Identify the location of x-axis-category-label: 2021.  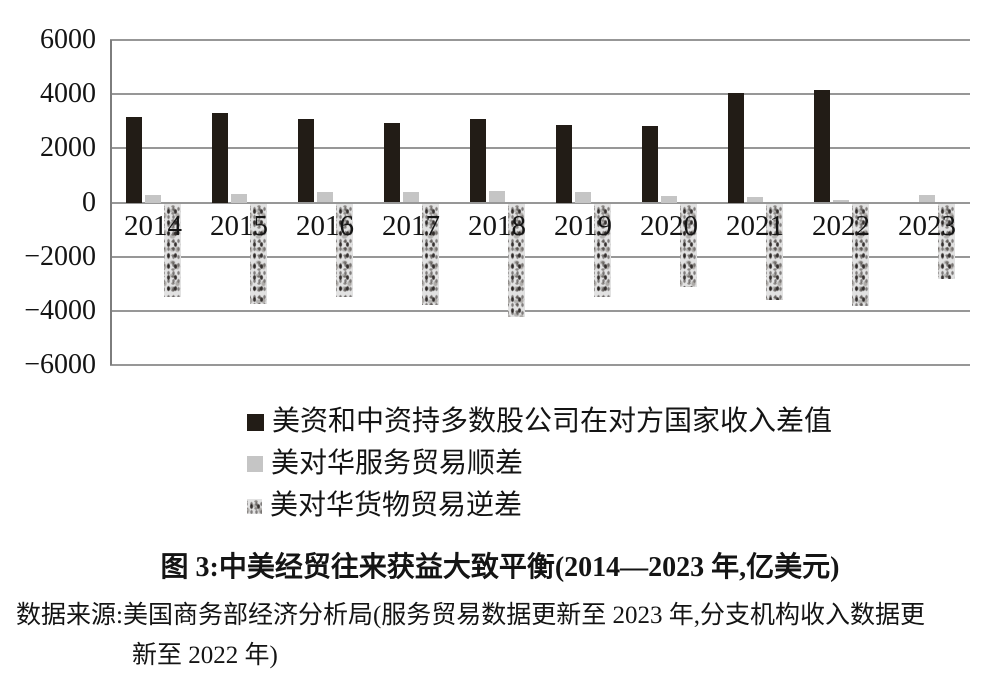
(755, 225).